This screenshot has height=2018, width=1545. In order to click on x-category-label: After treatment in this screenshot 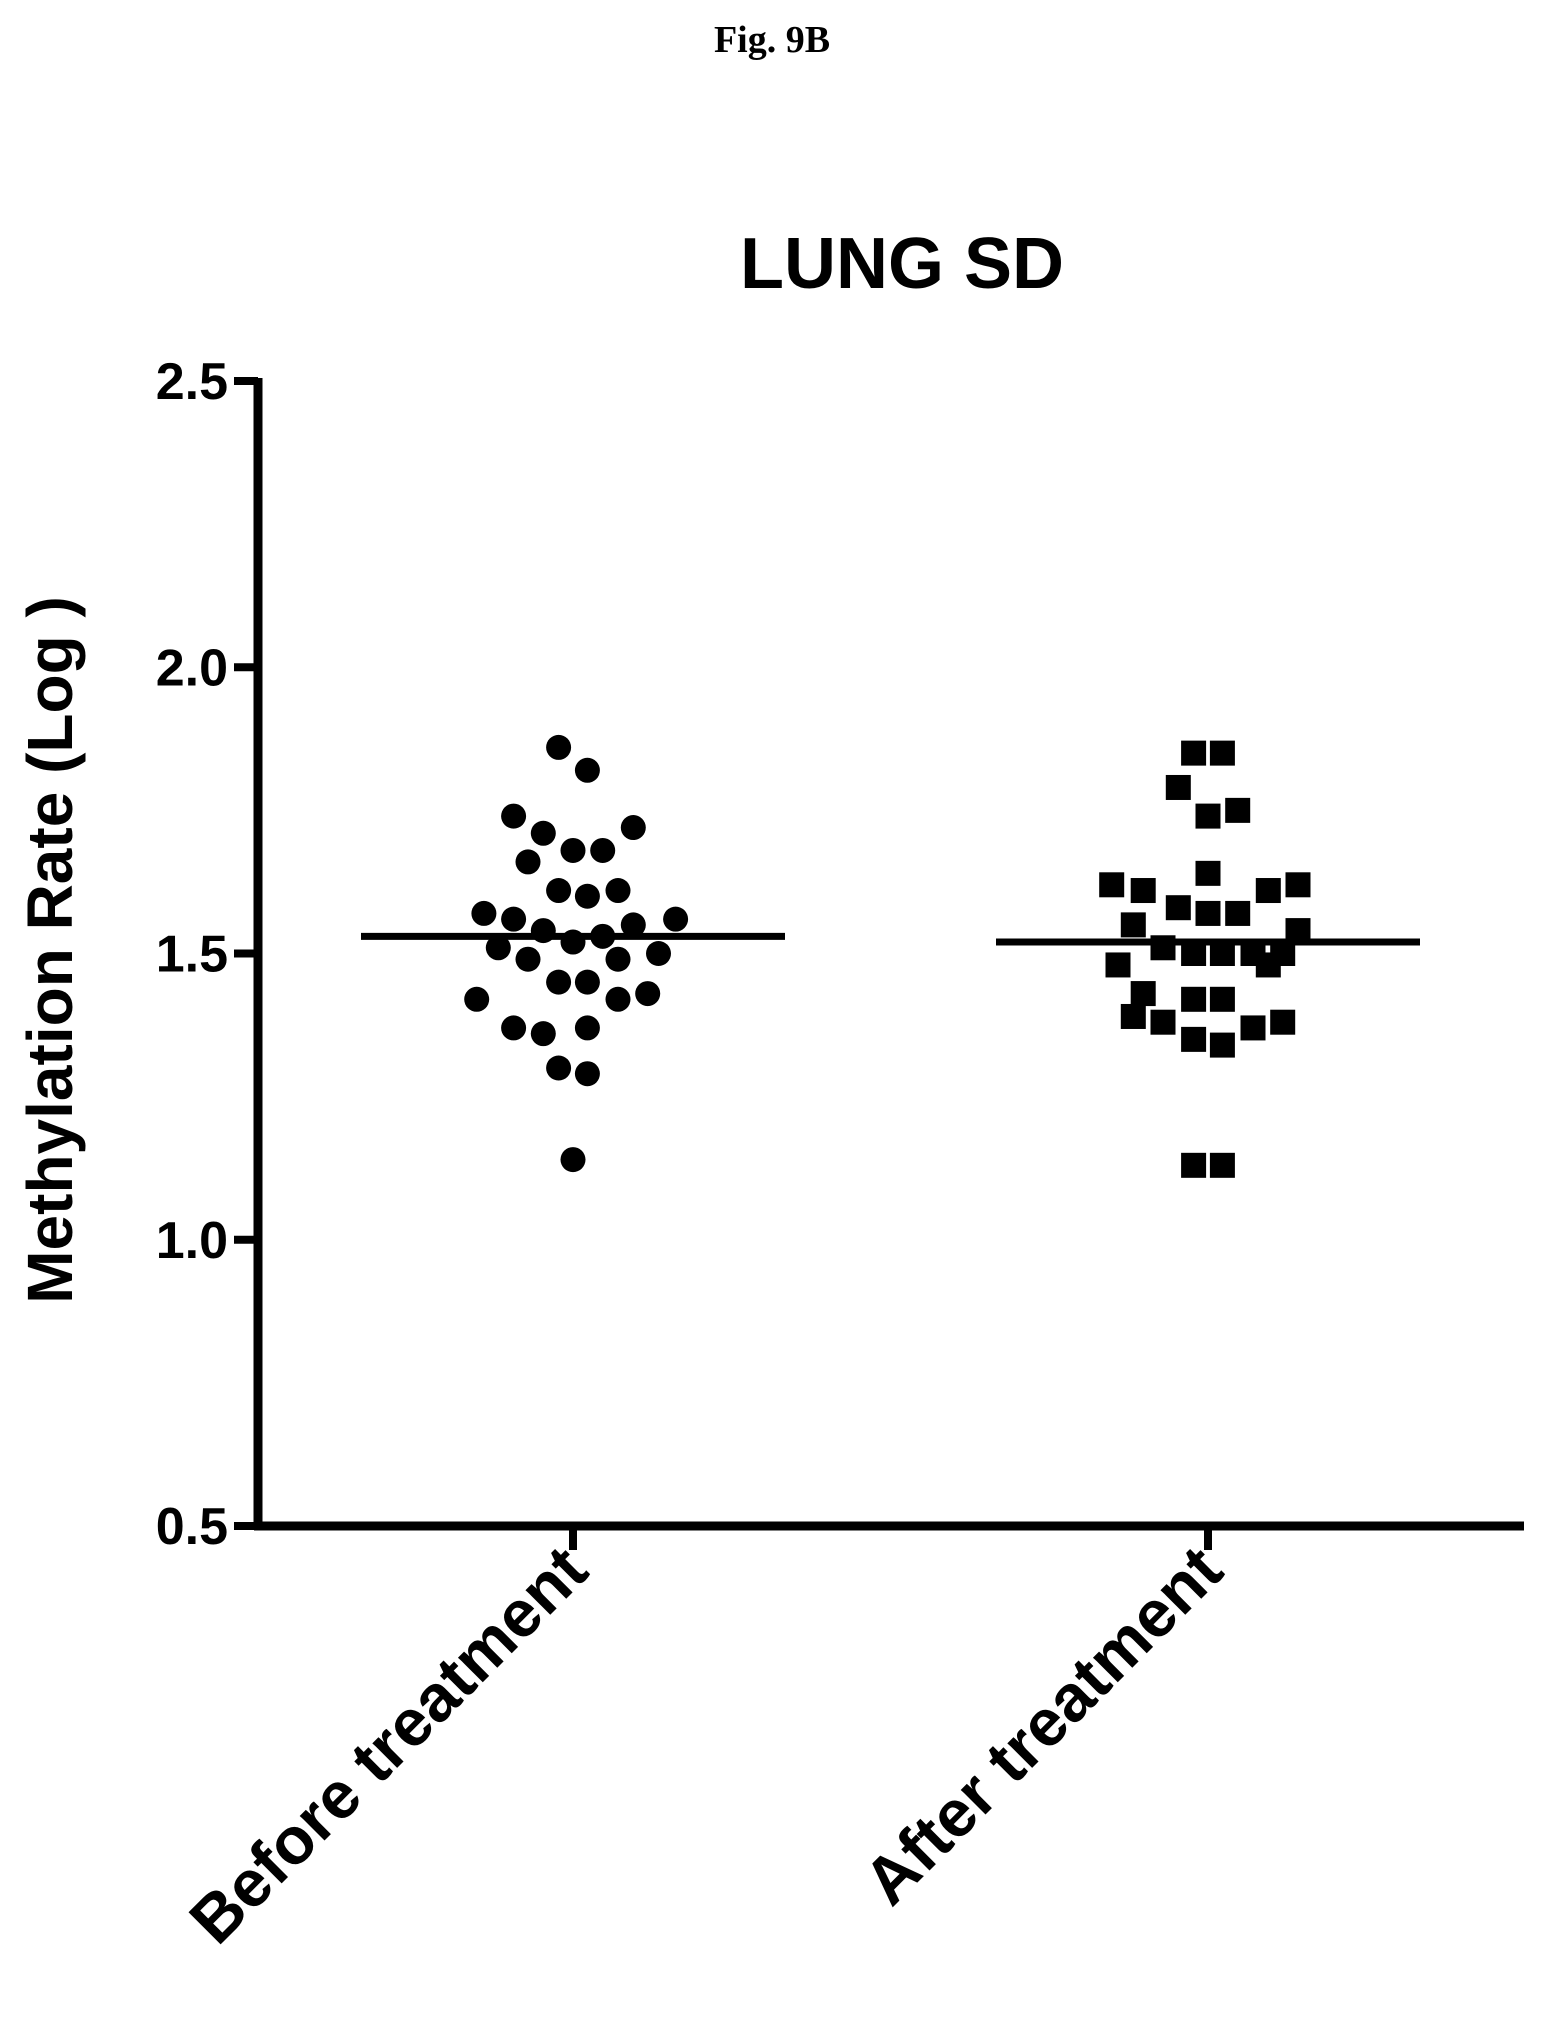, I will do `click(1042, 1725)`.